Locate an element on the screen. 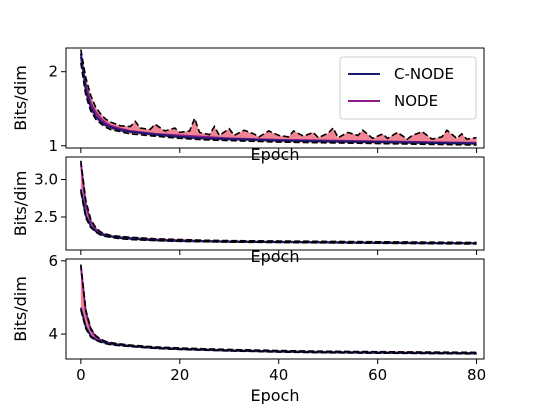  x-tick-label: 80 is located at coordinates (476, 375).